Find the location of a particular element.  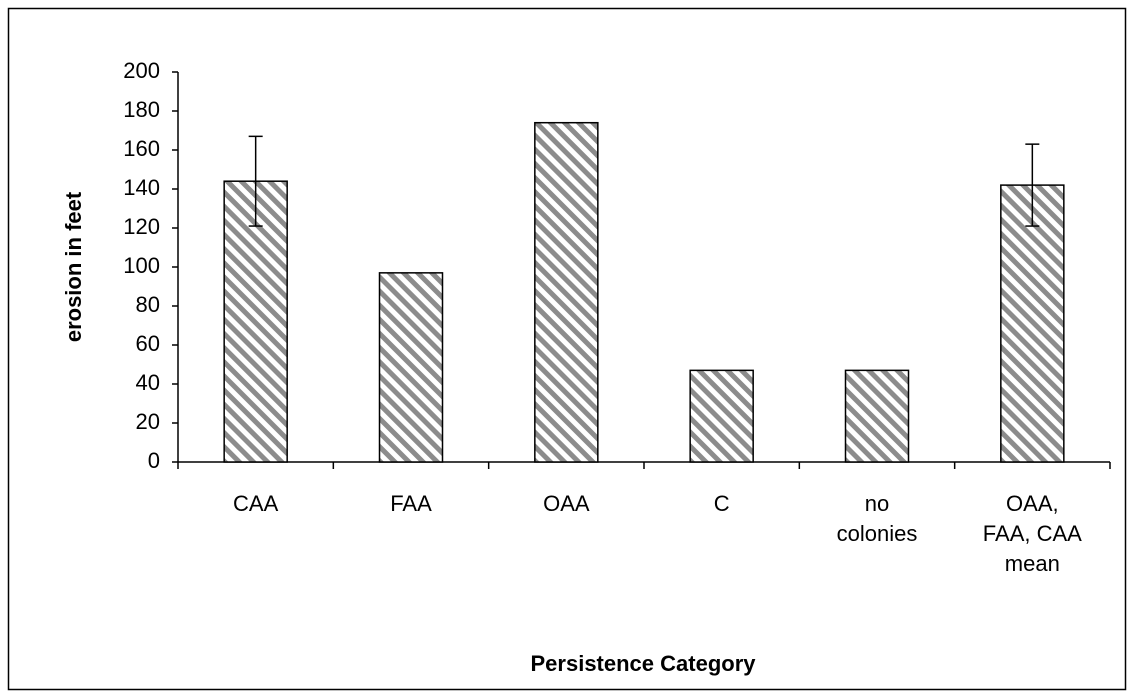

x-tick-label: C is located at coordinates (721, 503).